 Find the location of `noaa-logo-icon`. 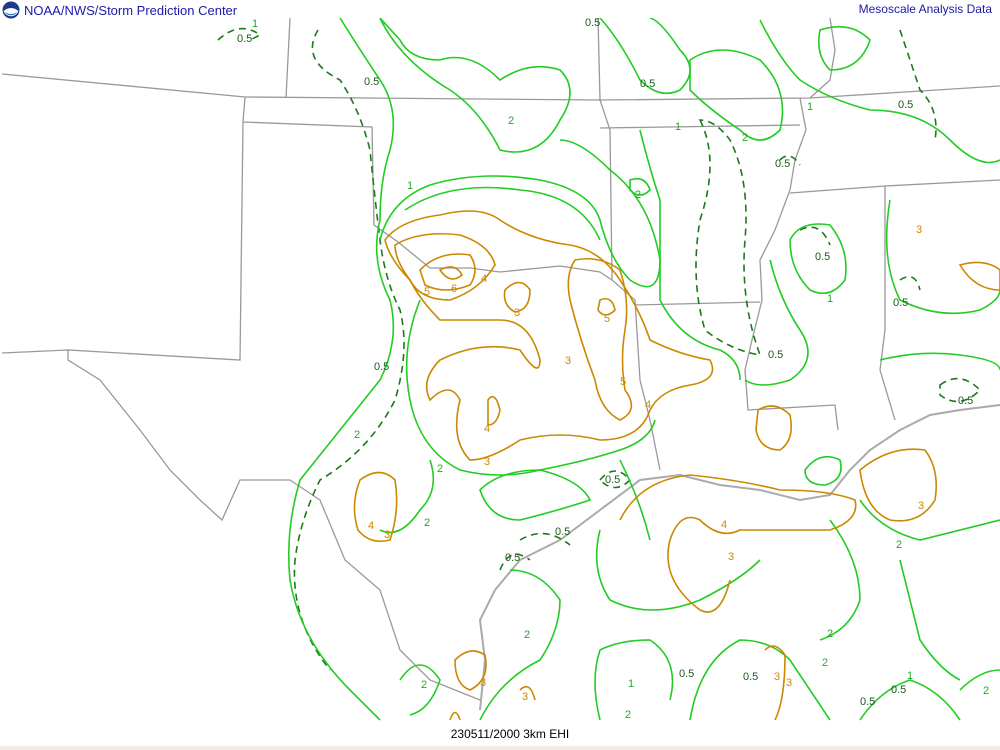

noaa-logo-icon is located at coordinates (11, 10).